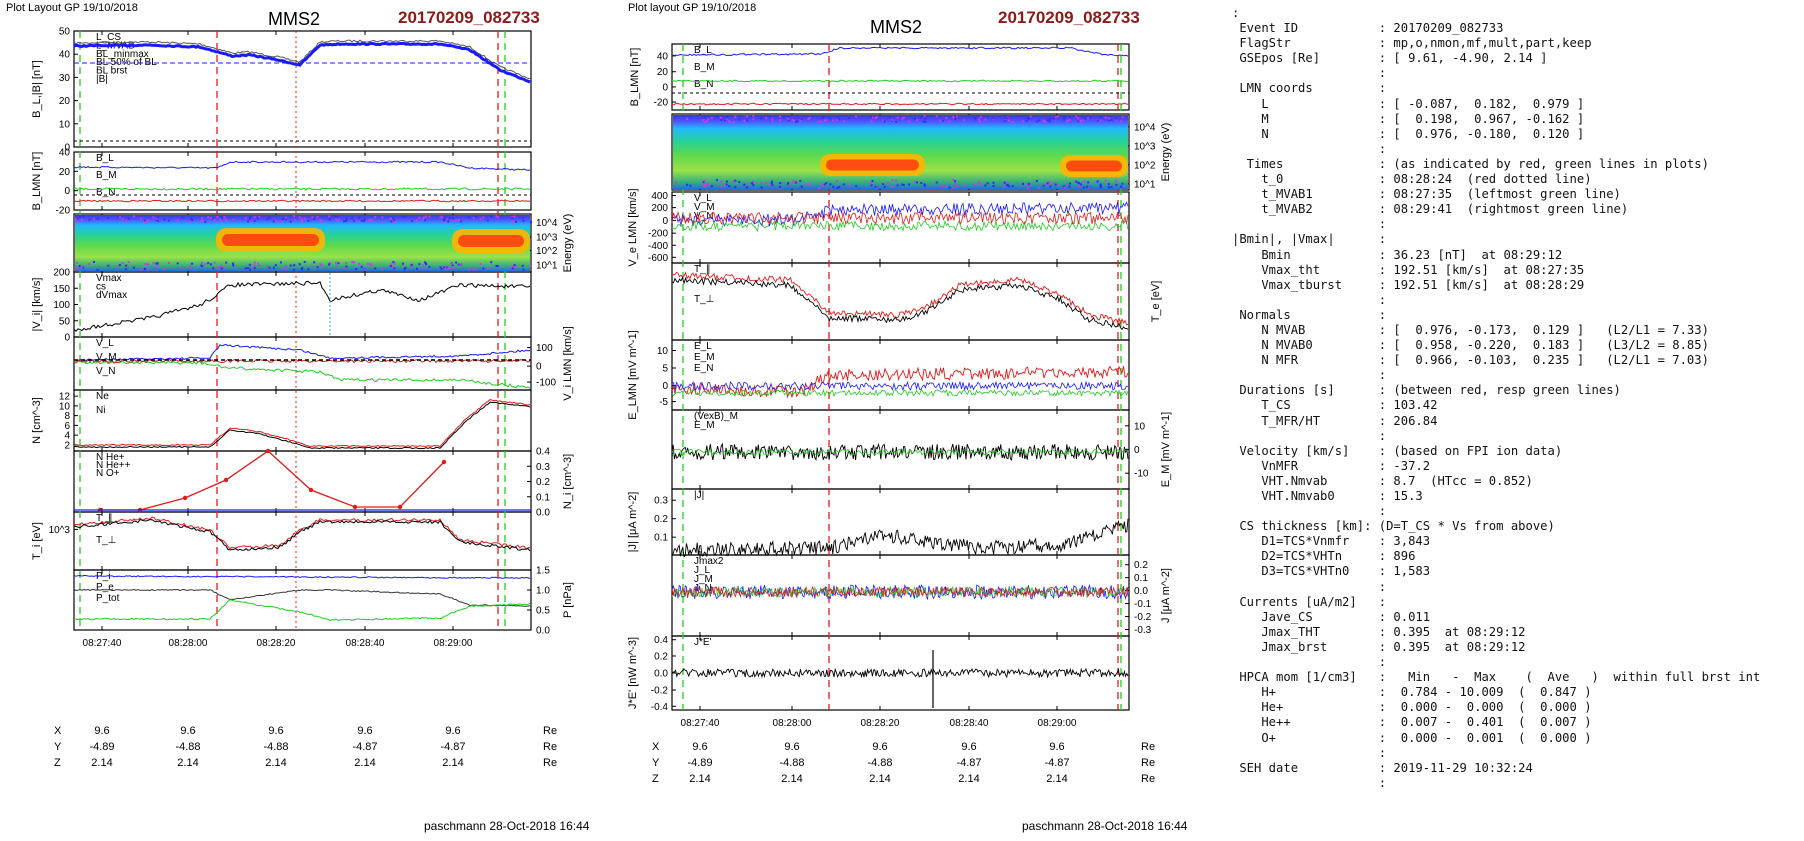  What do you see at coordinates (880, 723) in the screenshot?
I see `x-tick-label: 08:28:20` at bounding box center [880, 723].